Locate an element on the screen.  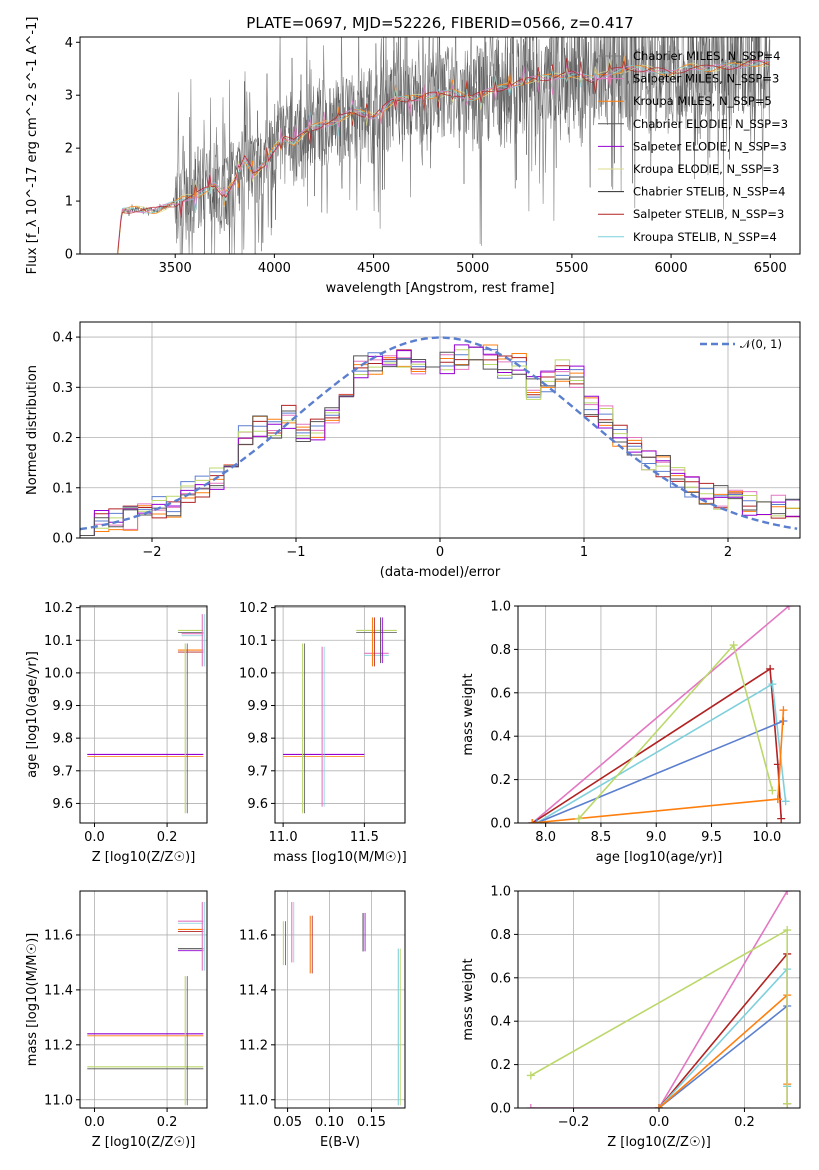
legend-entry: Kroupa STELIB, N_SSP=4 is located at coordinates (705, 237).